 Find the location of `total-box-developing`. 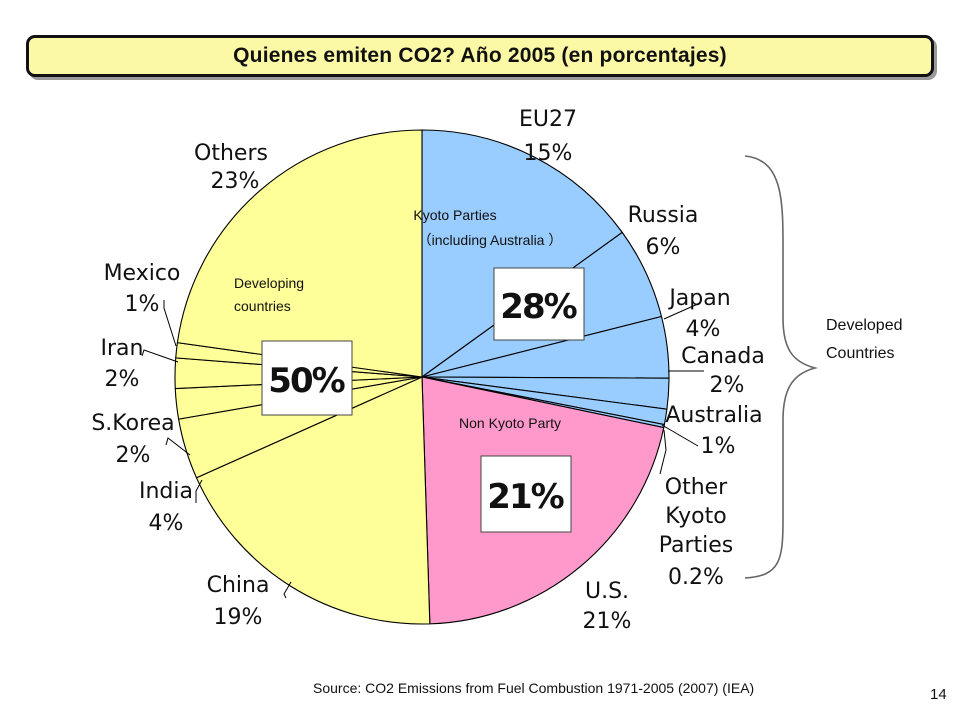

total-box-developing is located at coordinates (307, 378).